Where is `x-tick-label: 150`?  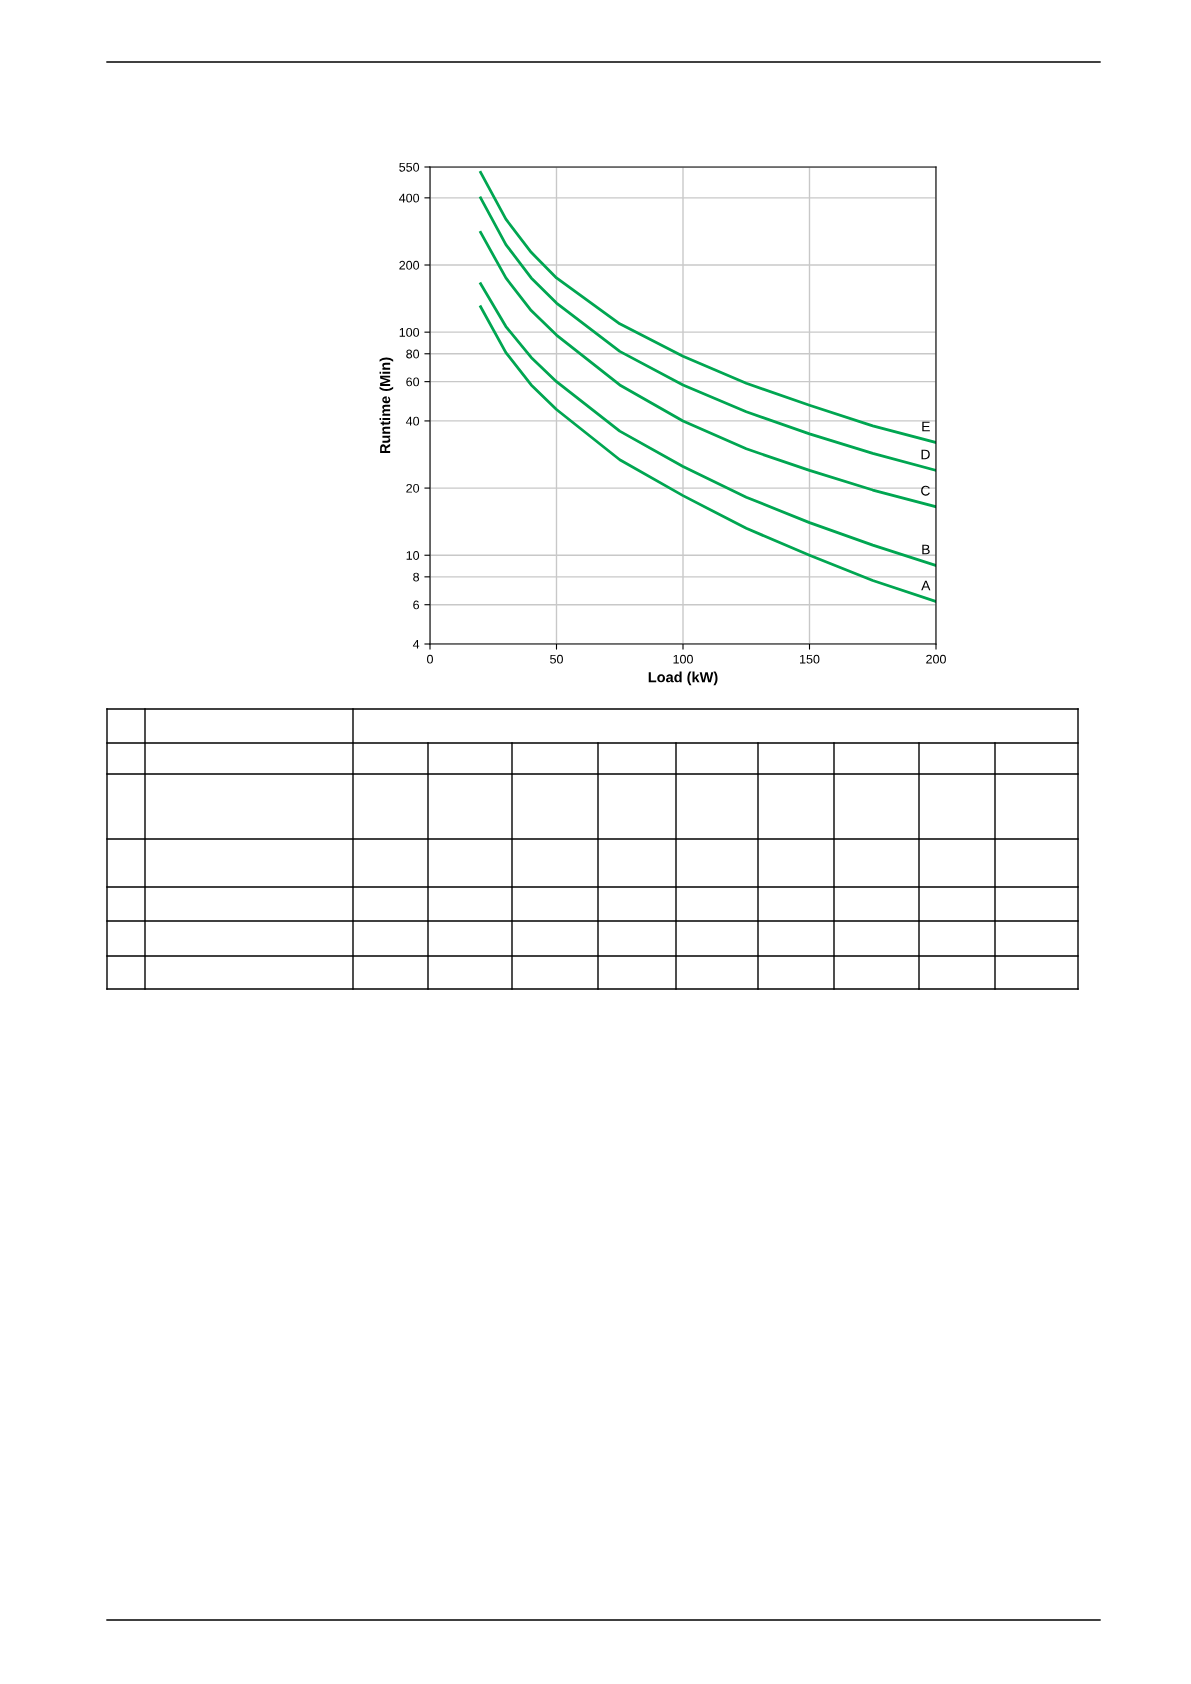
x-tick-label: 150 is located at coordinates (810, 659).